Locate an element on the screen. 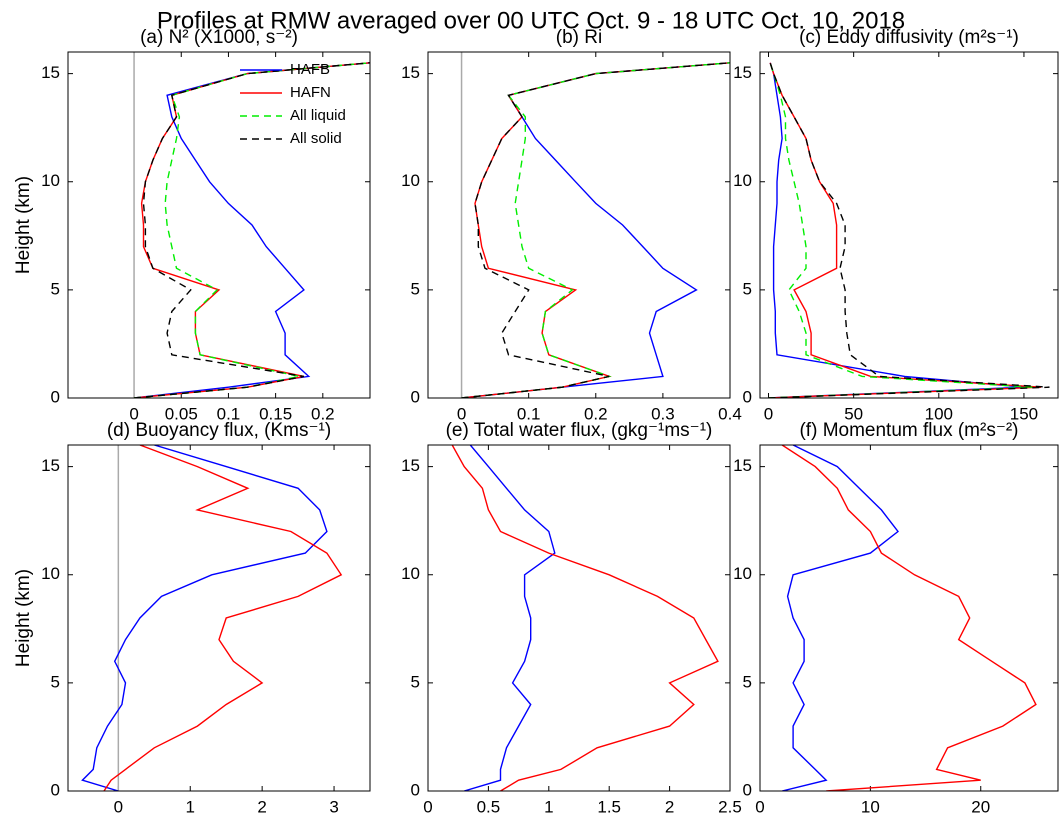 This screenshot has width=1062, height=824. x-tick-label: 3 is located at coordinates (333, 806).